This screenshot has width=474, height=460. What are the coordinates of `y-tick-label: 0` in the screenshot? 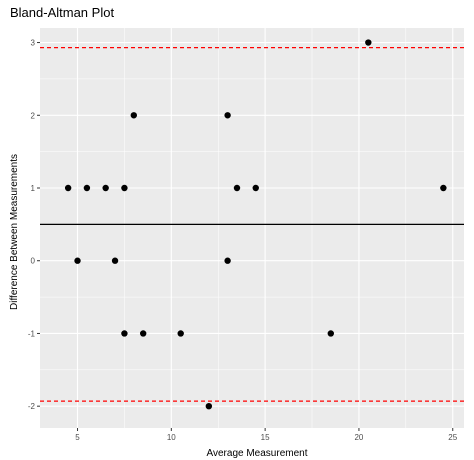 It's located at (33, 261).